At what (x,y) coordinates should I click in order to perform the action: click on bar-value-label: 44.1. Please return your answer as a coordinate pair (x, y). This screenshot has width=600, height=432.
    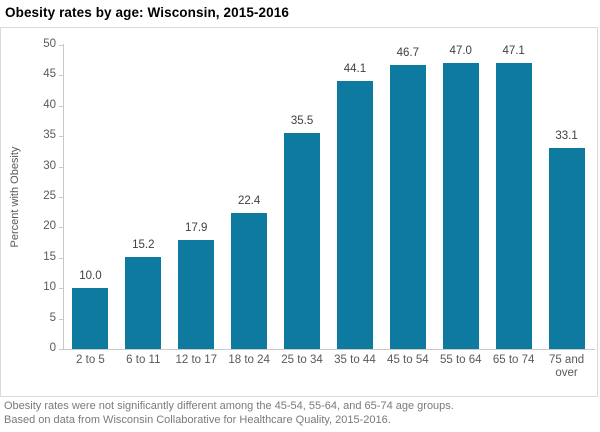
    Looking at the image, I should click on (355, 68).